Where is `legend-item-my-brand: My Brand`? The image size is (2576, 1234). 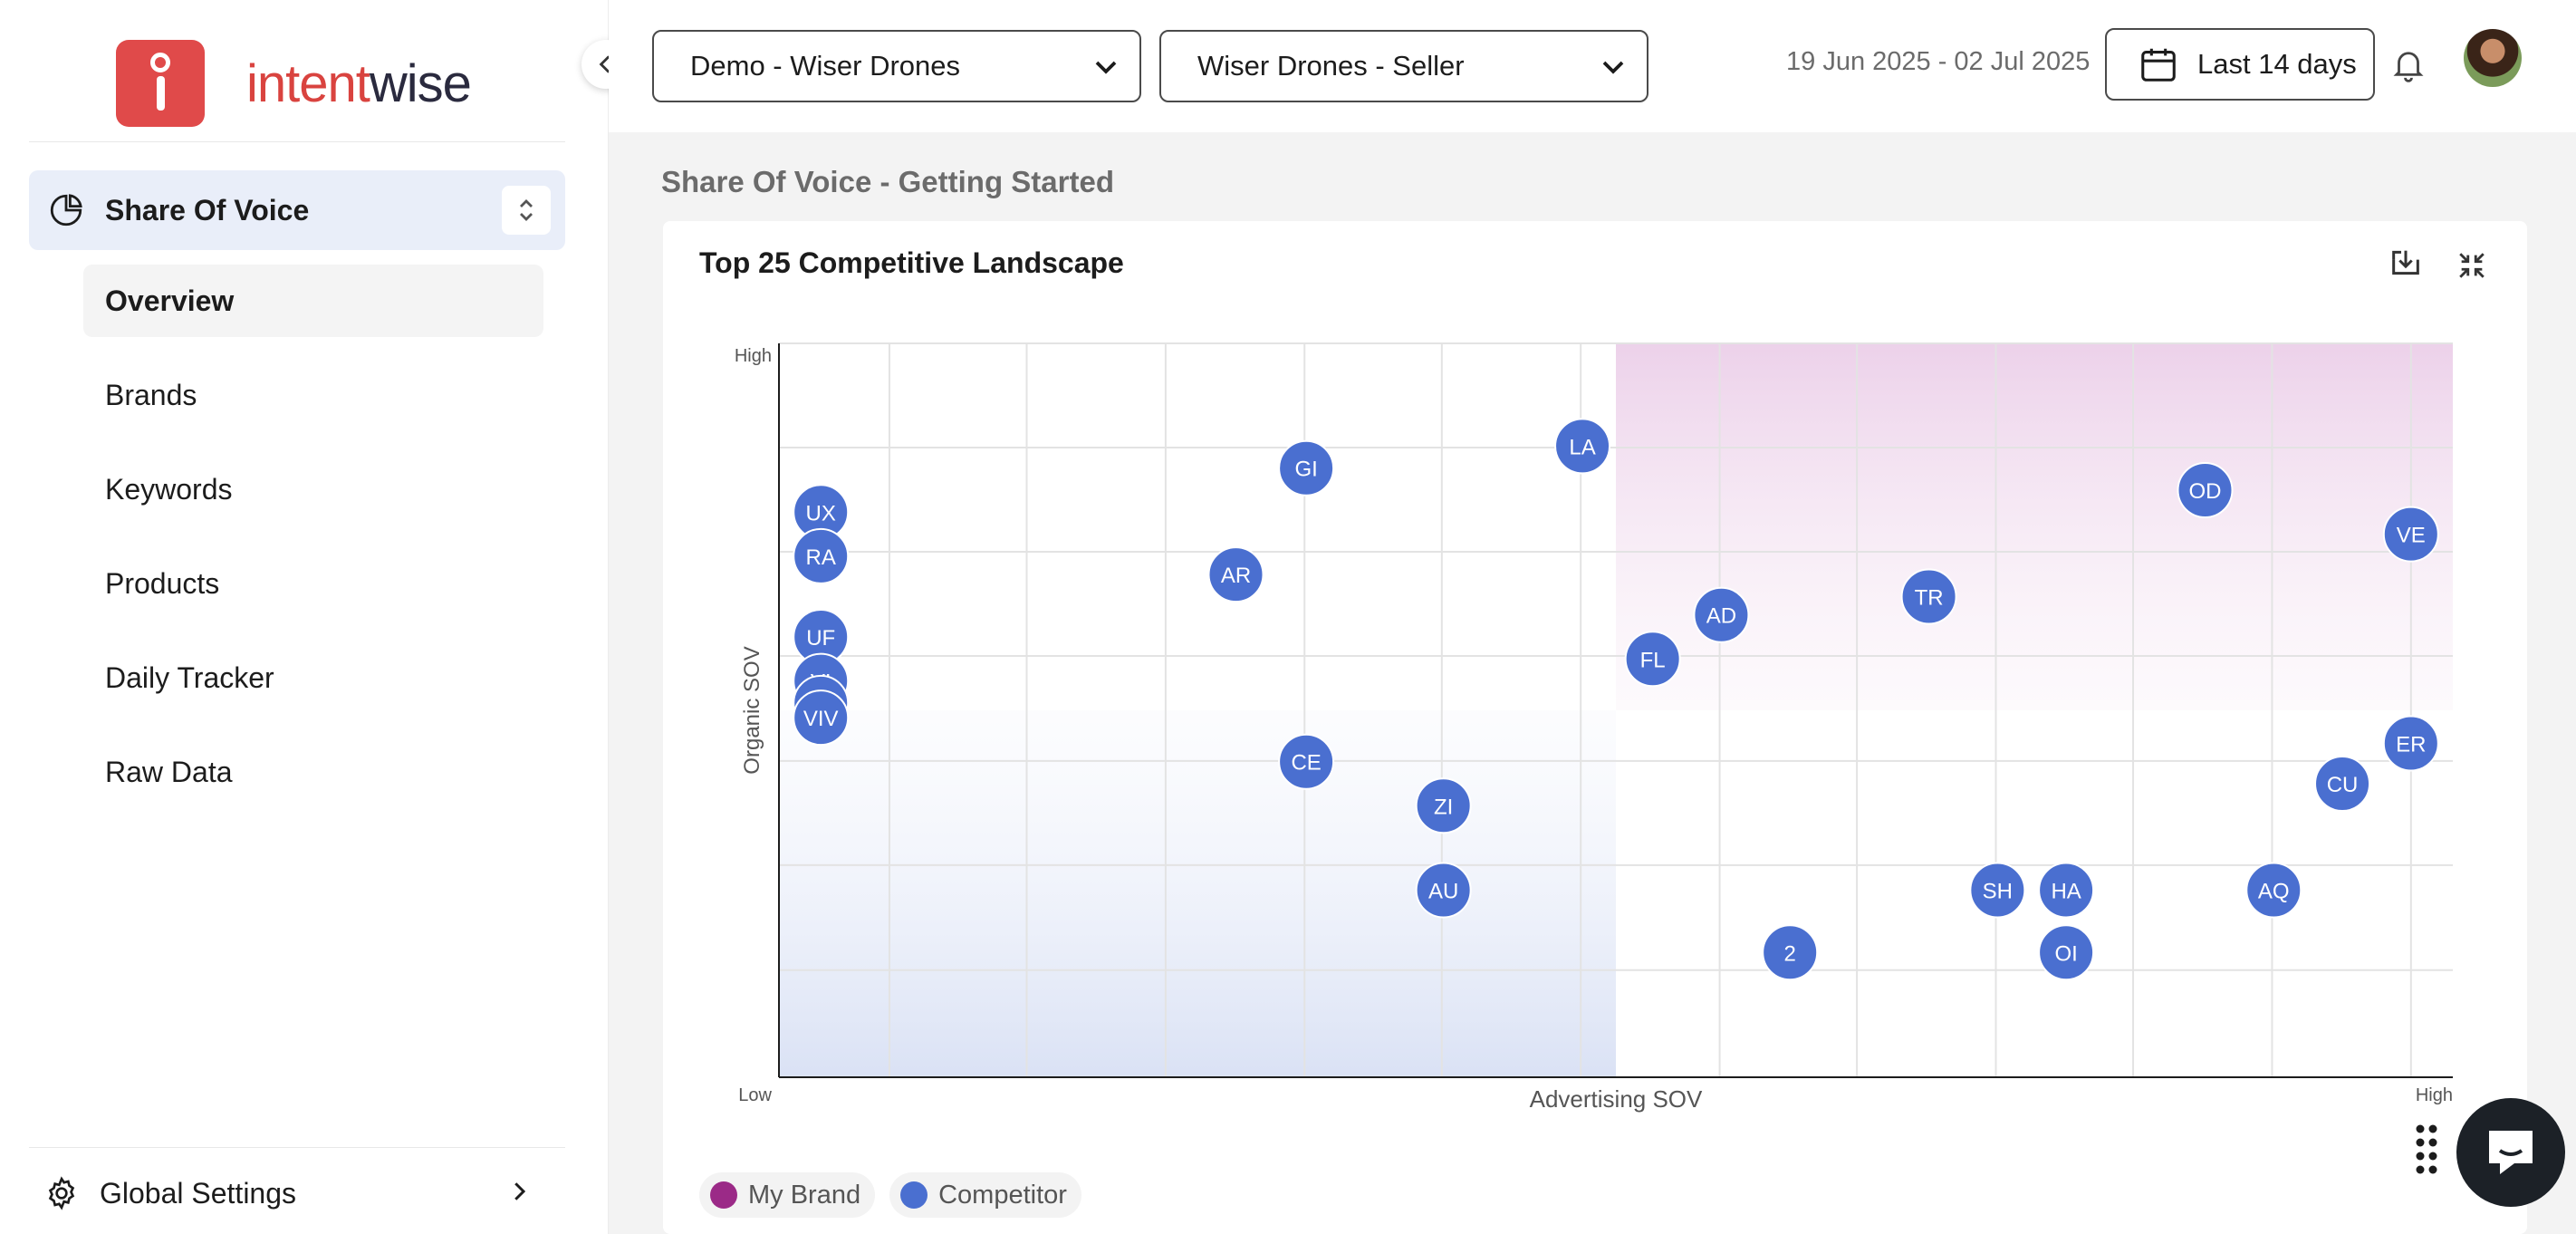 legend-item-my-brand: My Brand is located at coordinates (787, 1195).